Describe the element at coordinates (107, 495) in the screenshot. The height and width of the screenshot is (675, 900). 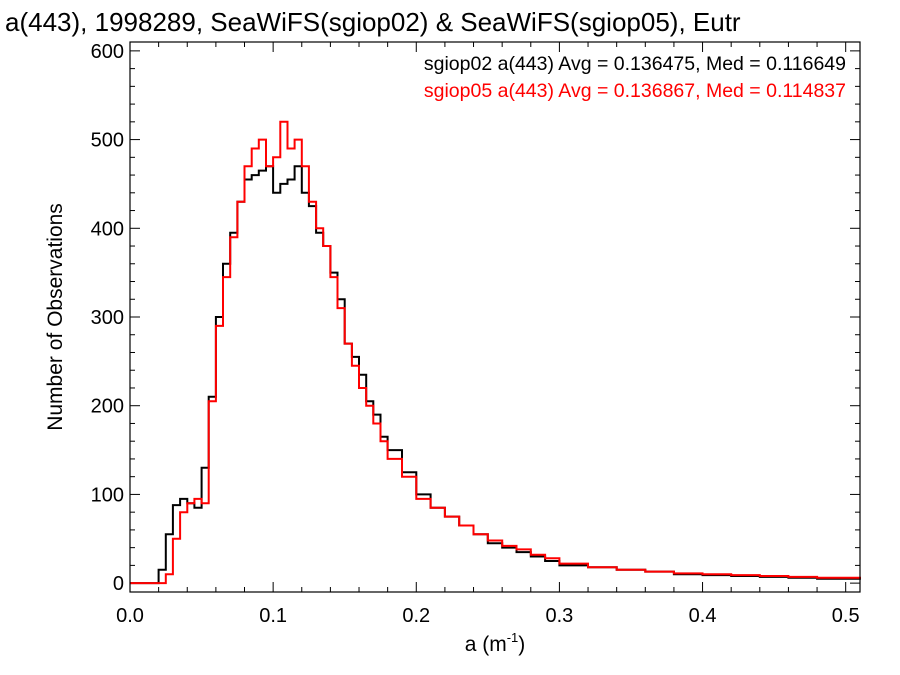
I see `y-tick-label: 100` at that location.